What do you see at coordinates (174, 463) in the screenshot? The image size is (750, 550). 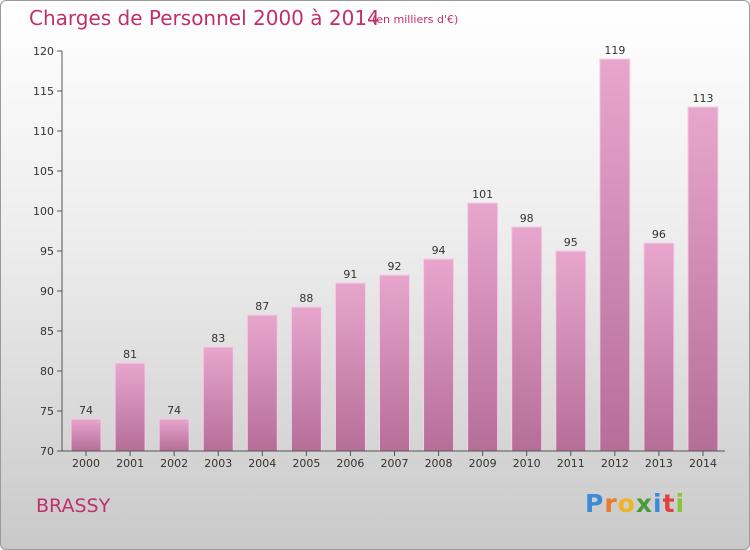 I see `x-tick-label: 2002` at bounding box center [174, 463].